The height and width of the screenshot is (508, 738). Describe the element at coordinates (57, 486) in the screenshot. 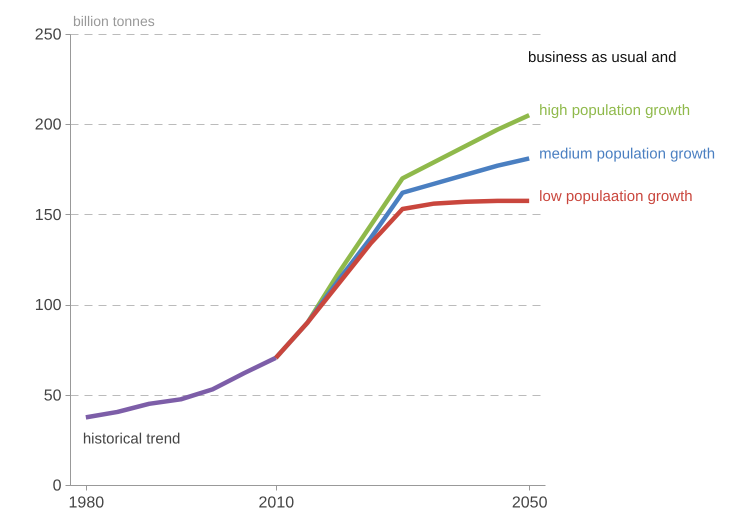

I see `y-tick-label: 0` at that location.